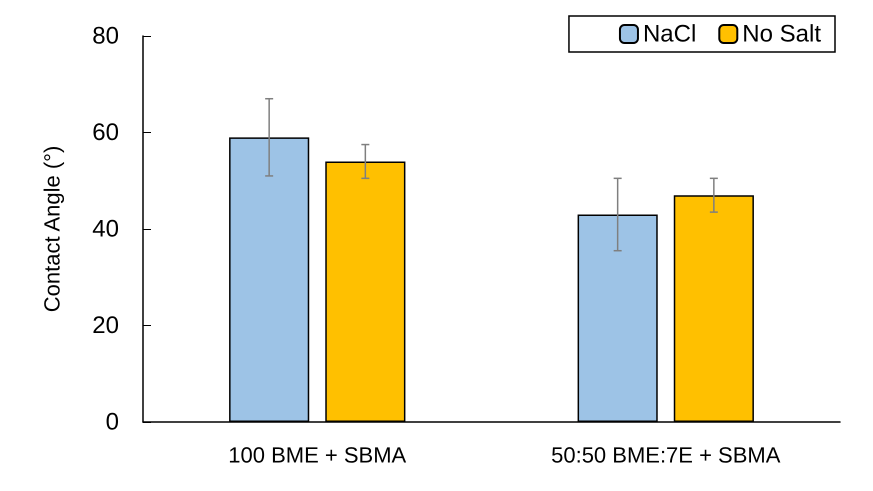 The height and width of the screenshot is (491, 873). I want to click on y-tick-label: 20, so click(105, 325).